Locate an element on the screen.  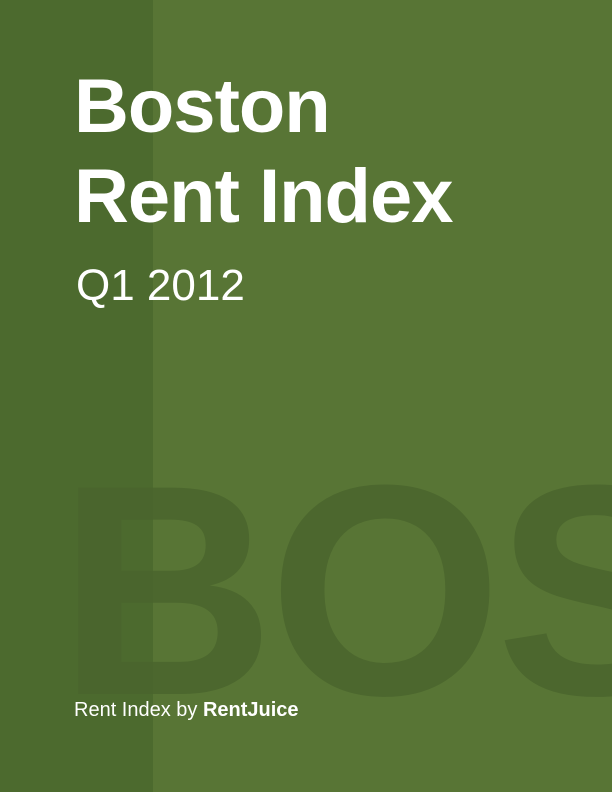
title-line-report: Rent Index is located at coordinates (263, 196).